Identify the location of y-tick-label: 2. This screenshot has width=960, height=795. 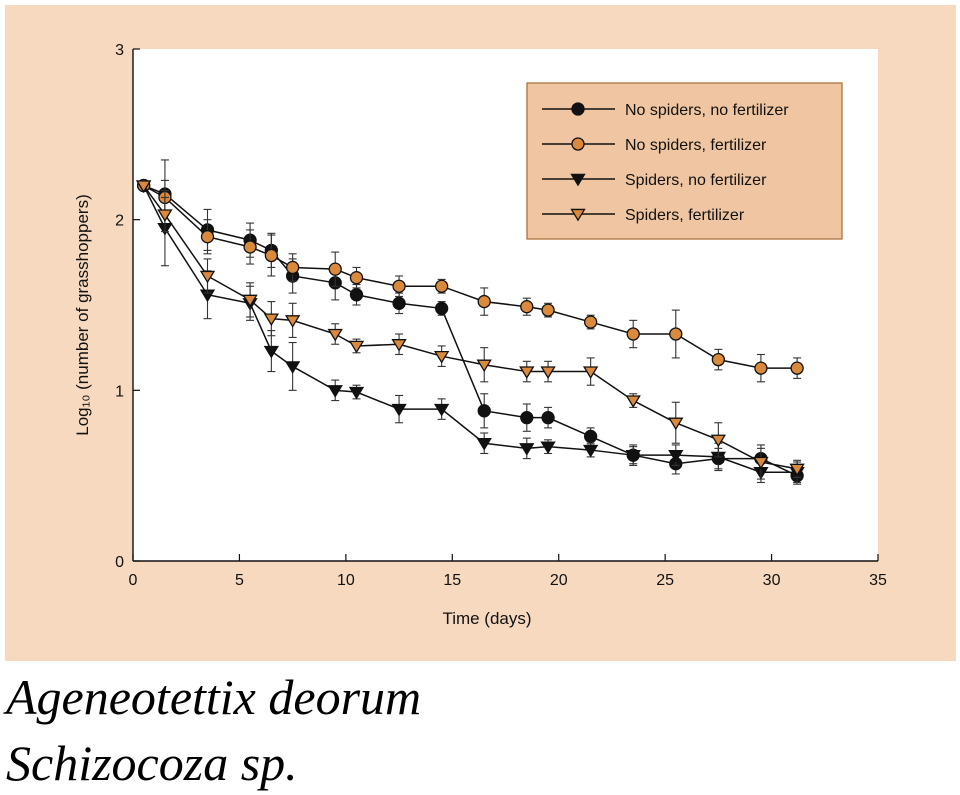
(119, 221).